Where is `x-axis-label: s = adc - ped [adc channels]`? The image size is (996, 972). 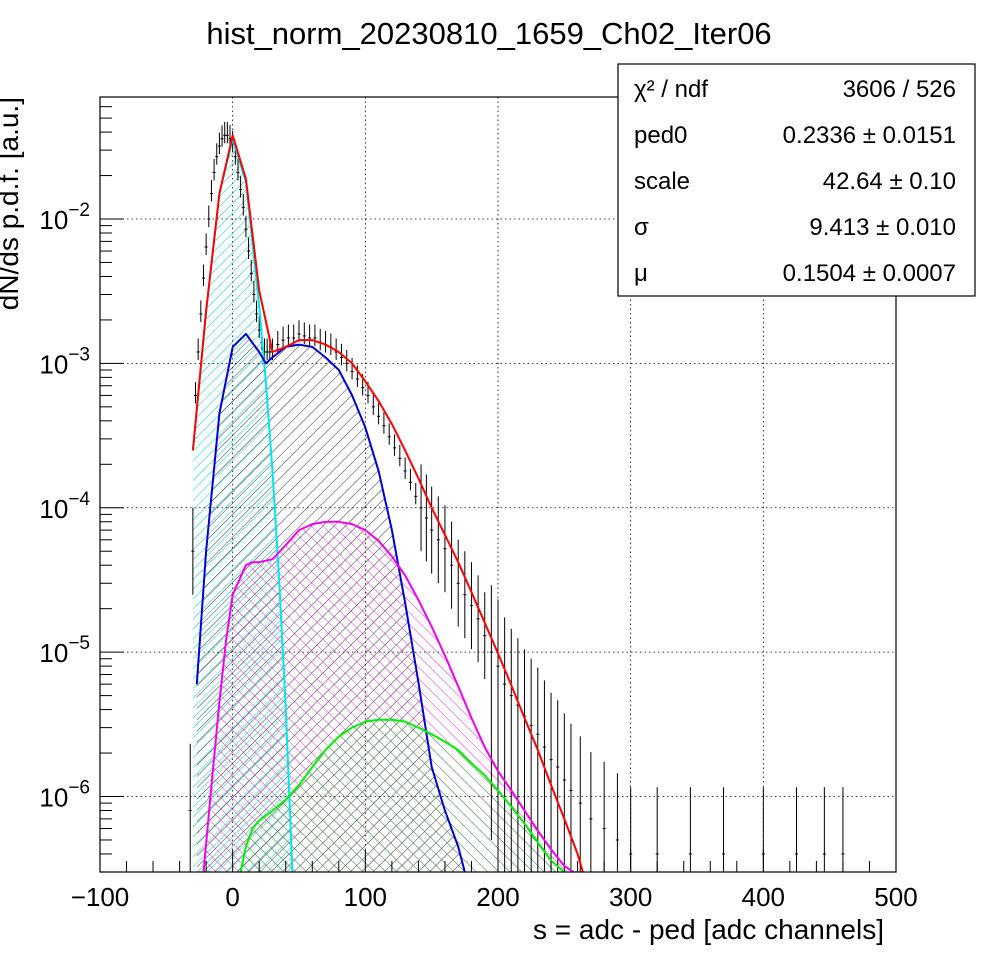 x-axis-label: s = adc - ped [adc channels] is located at coordinates (708, 929).